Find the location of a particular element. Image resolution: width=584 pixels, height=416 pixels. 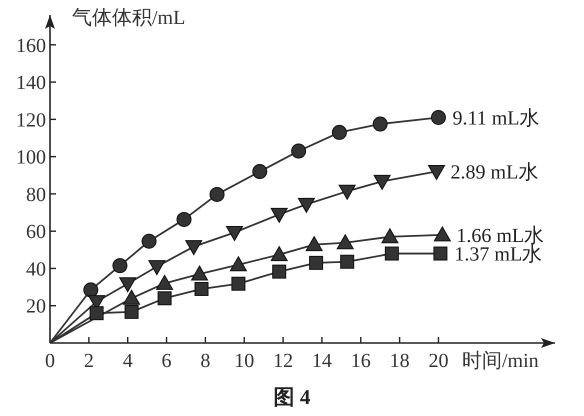

y-tick-label: 40 is located at coordinates (36, 269).